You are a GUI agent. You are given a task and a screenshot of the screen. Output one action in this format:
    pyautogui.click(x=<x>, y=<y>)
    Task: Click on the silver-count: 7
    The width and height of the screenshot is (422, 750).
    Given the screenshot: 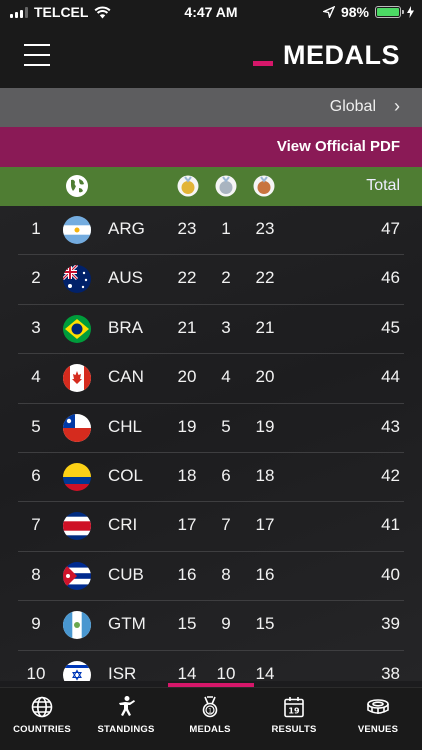 What is the action you would take?
    pyautogui.click(x=226, y=525)
    